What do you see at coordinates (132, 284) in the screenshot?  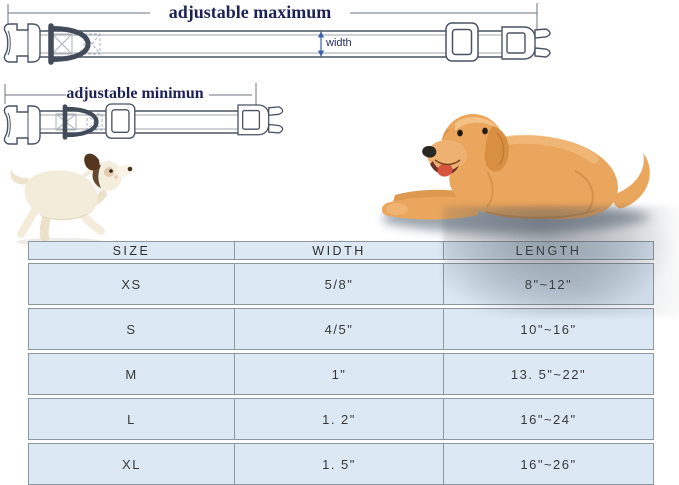 I see `size-cell: XS` at bounding box center [132, 284].